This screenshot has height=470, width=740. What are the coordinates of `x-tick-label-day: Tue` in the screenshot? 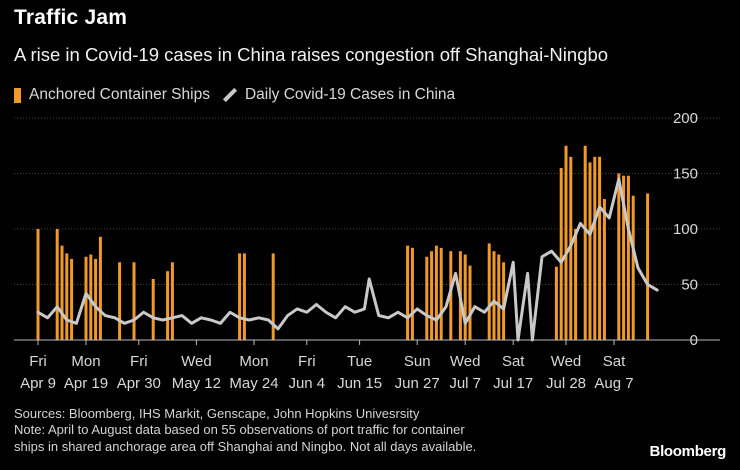 It's located at (359, 361).